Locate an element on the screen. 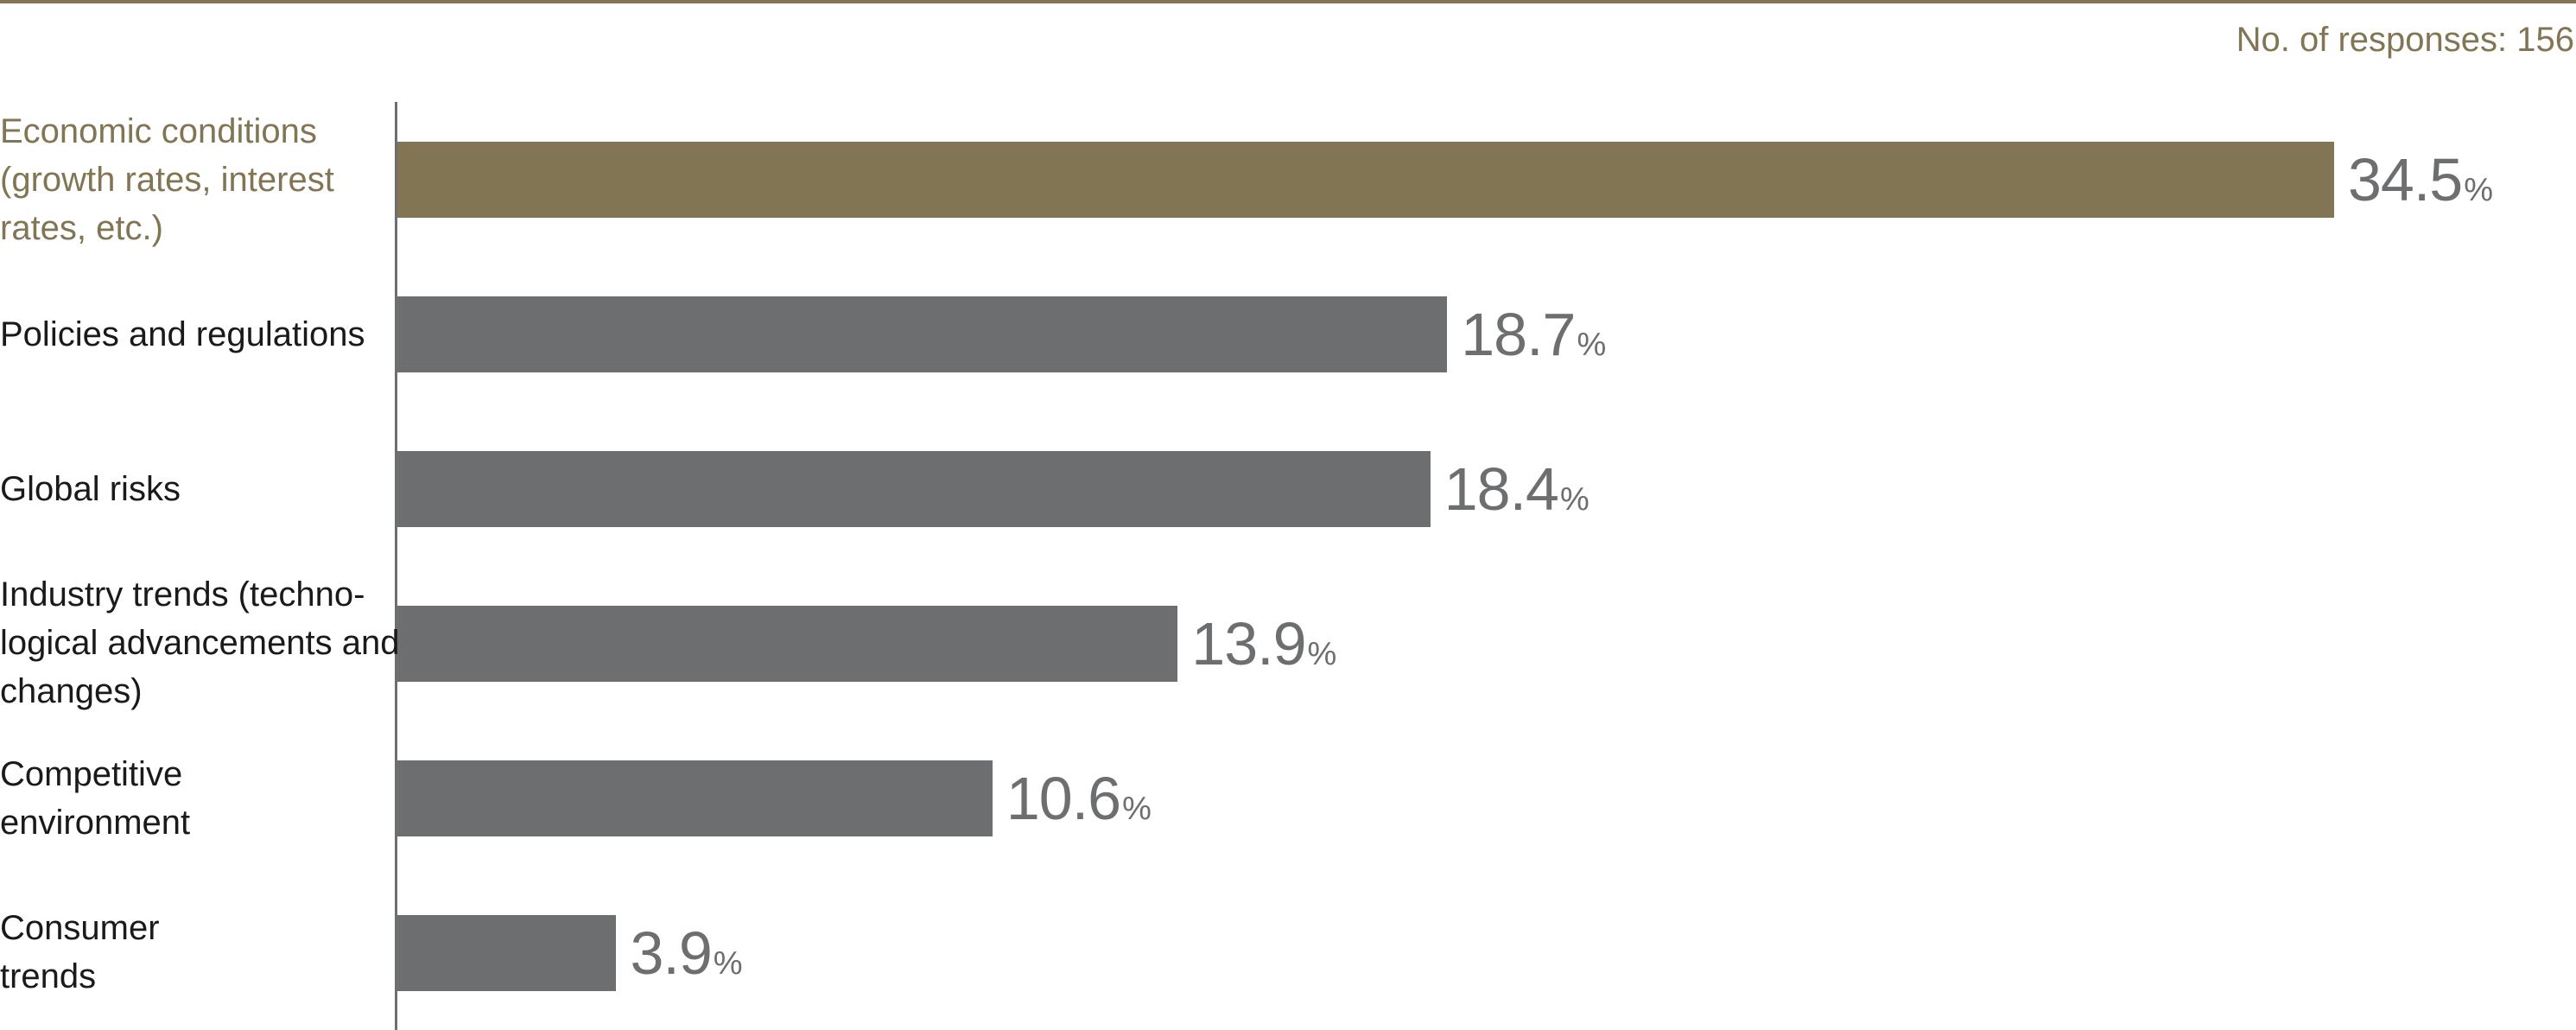 The width and height of the screenshot is (2576, 1030). category-label: Competitive environment is located at coordinates (95, 798).